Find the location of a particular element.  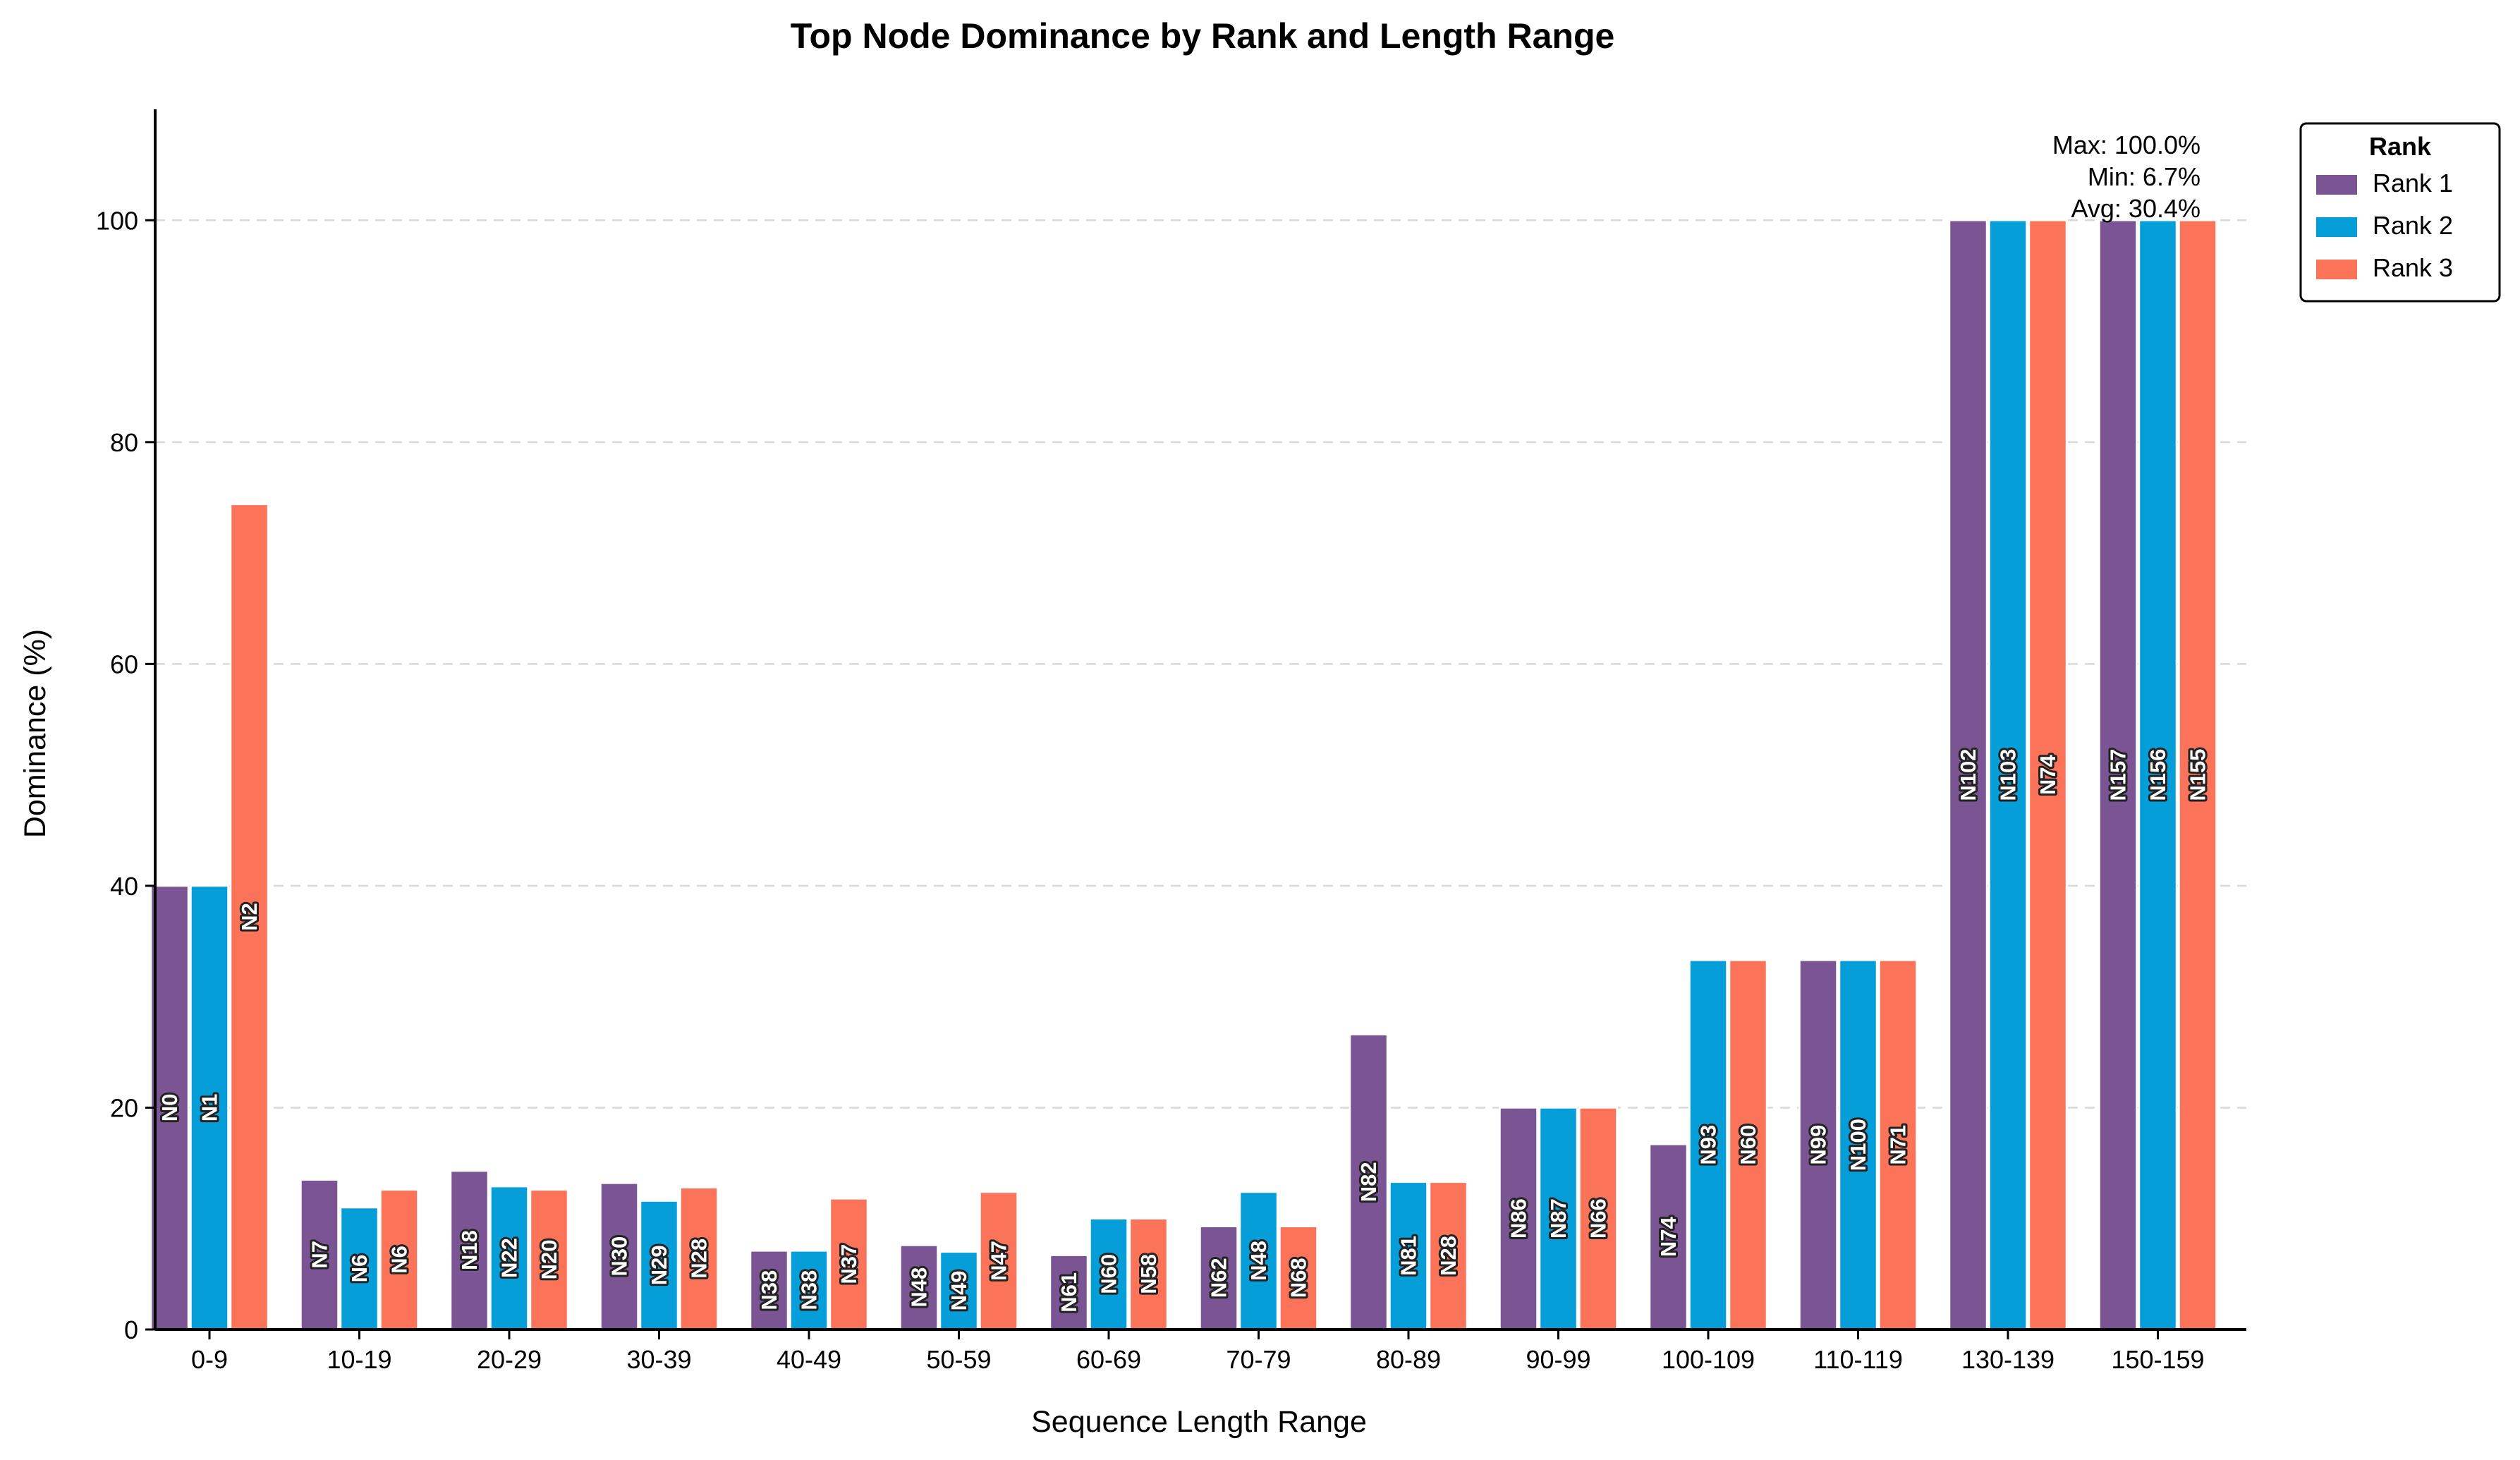

bar-label: N47 is located at coordinates (1000, 1261).